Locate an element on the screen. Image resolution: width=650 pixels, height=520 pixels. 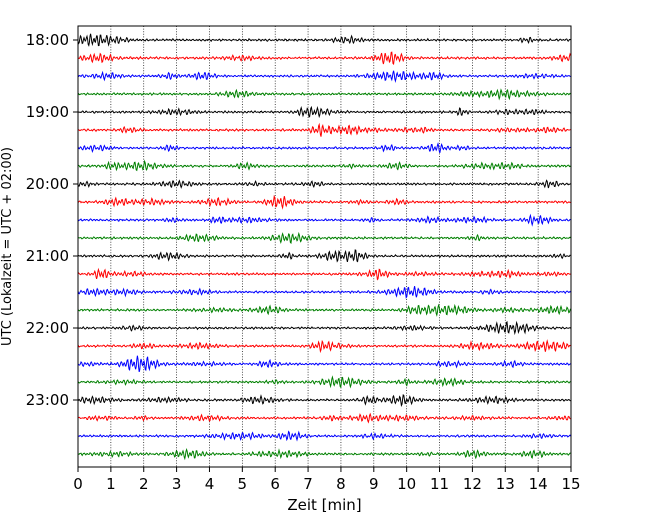
y-tick-label: 20:00 is located at coordinates (47, 184).